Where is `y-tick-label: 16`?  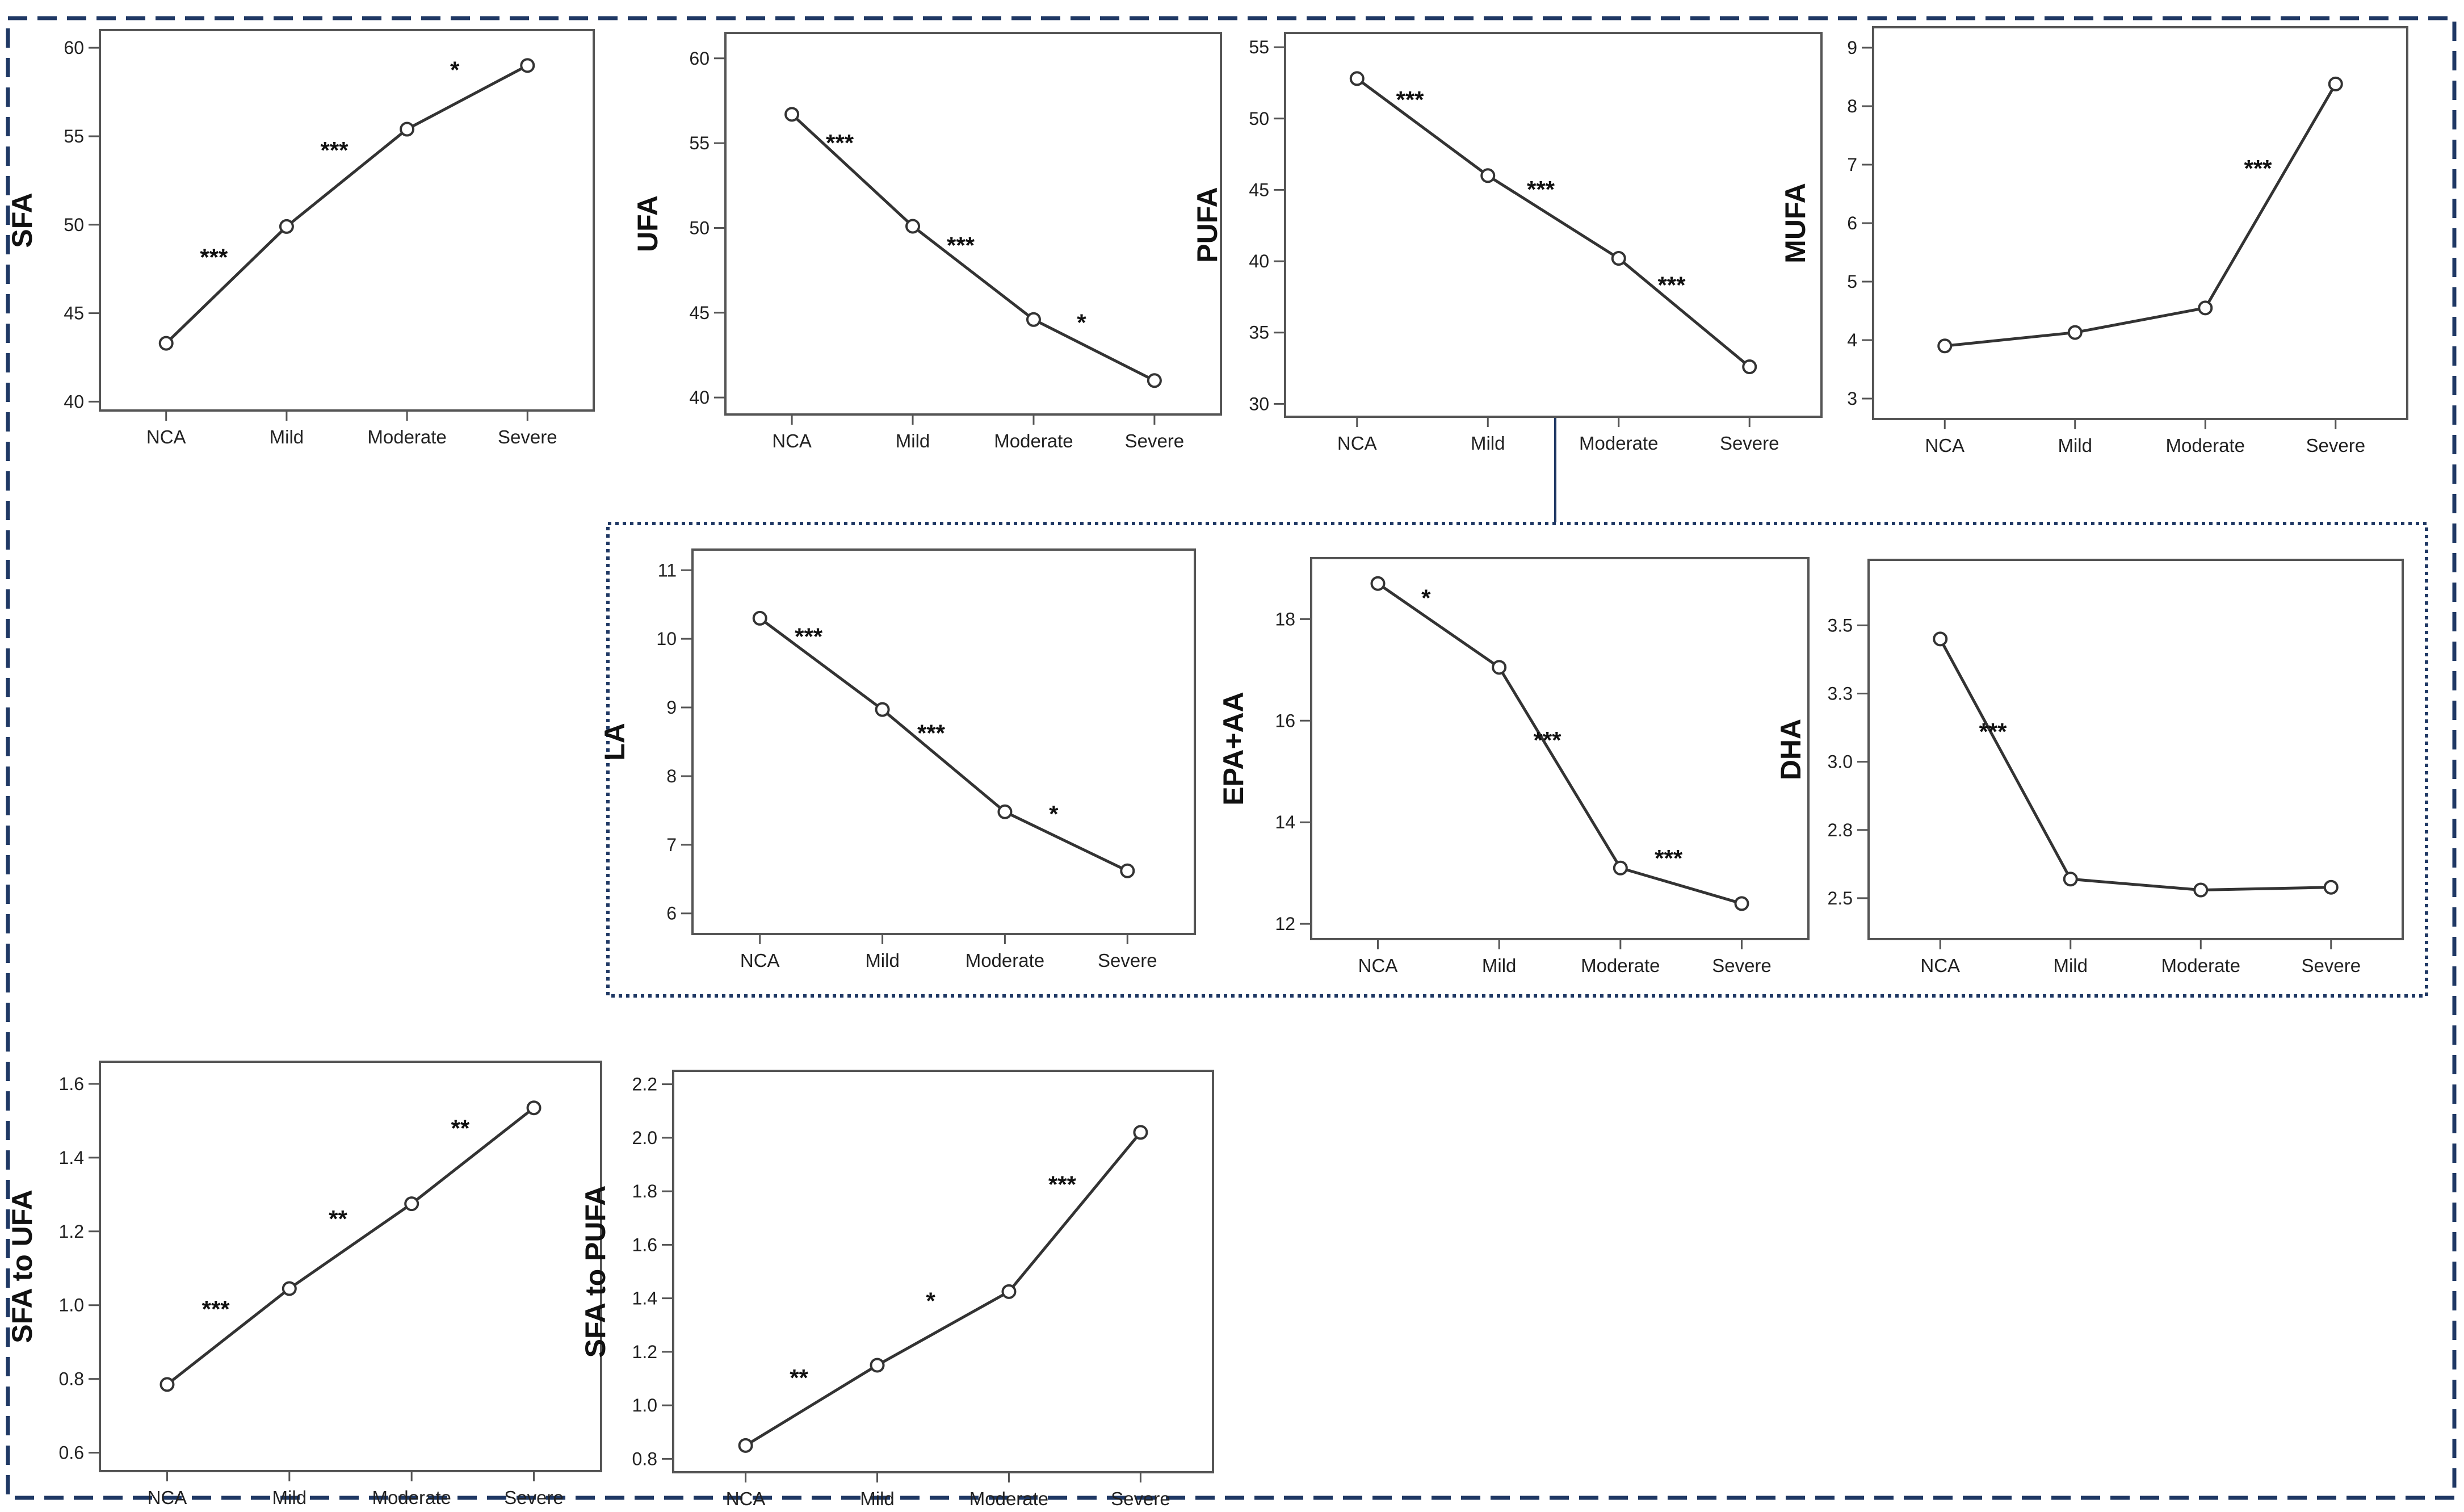
y-tick-label: 16 is located at coordinates (1285, 721).